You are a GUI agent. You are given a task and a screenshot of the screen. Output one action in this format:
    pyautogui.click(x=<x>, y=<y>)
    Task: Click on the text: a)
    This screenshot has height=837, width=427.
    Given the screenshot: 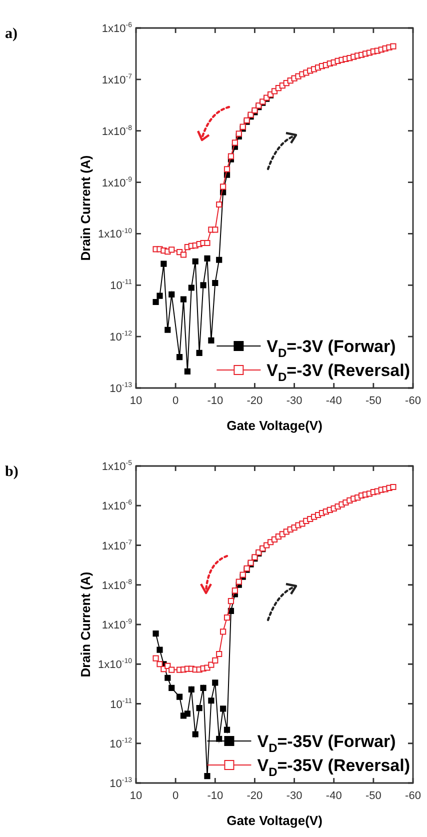 What is the action you would take?
    pyautogui.click(x=11, y=34)
    